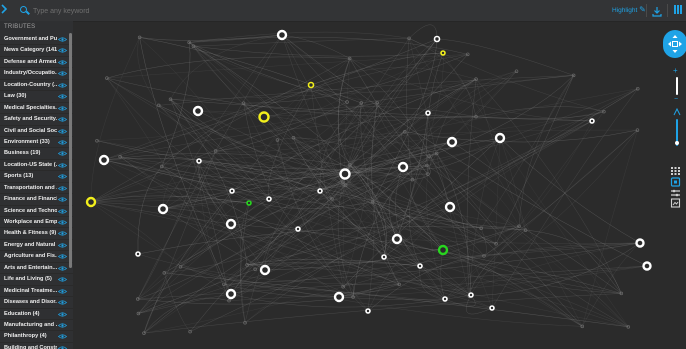  I want to click on grid-view-icon, so click(675, 169).